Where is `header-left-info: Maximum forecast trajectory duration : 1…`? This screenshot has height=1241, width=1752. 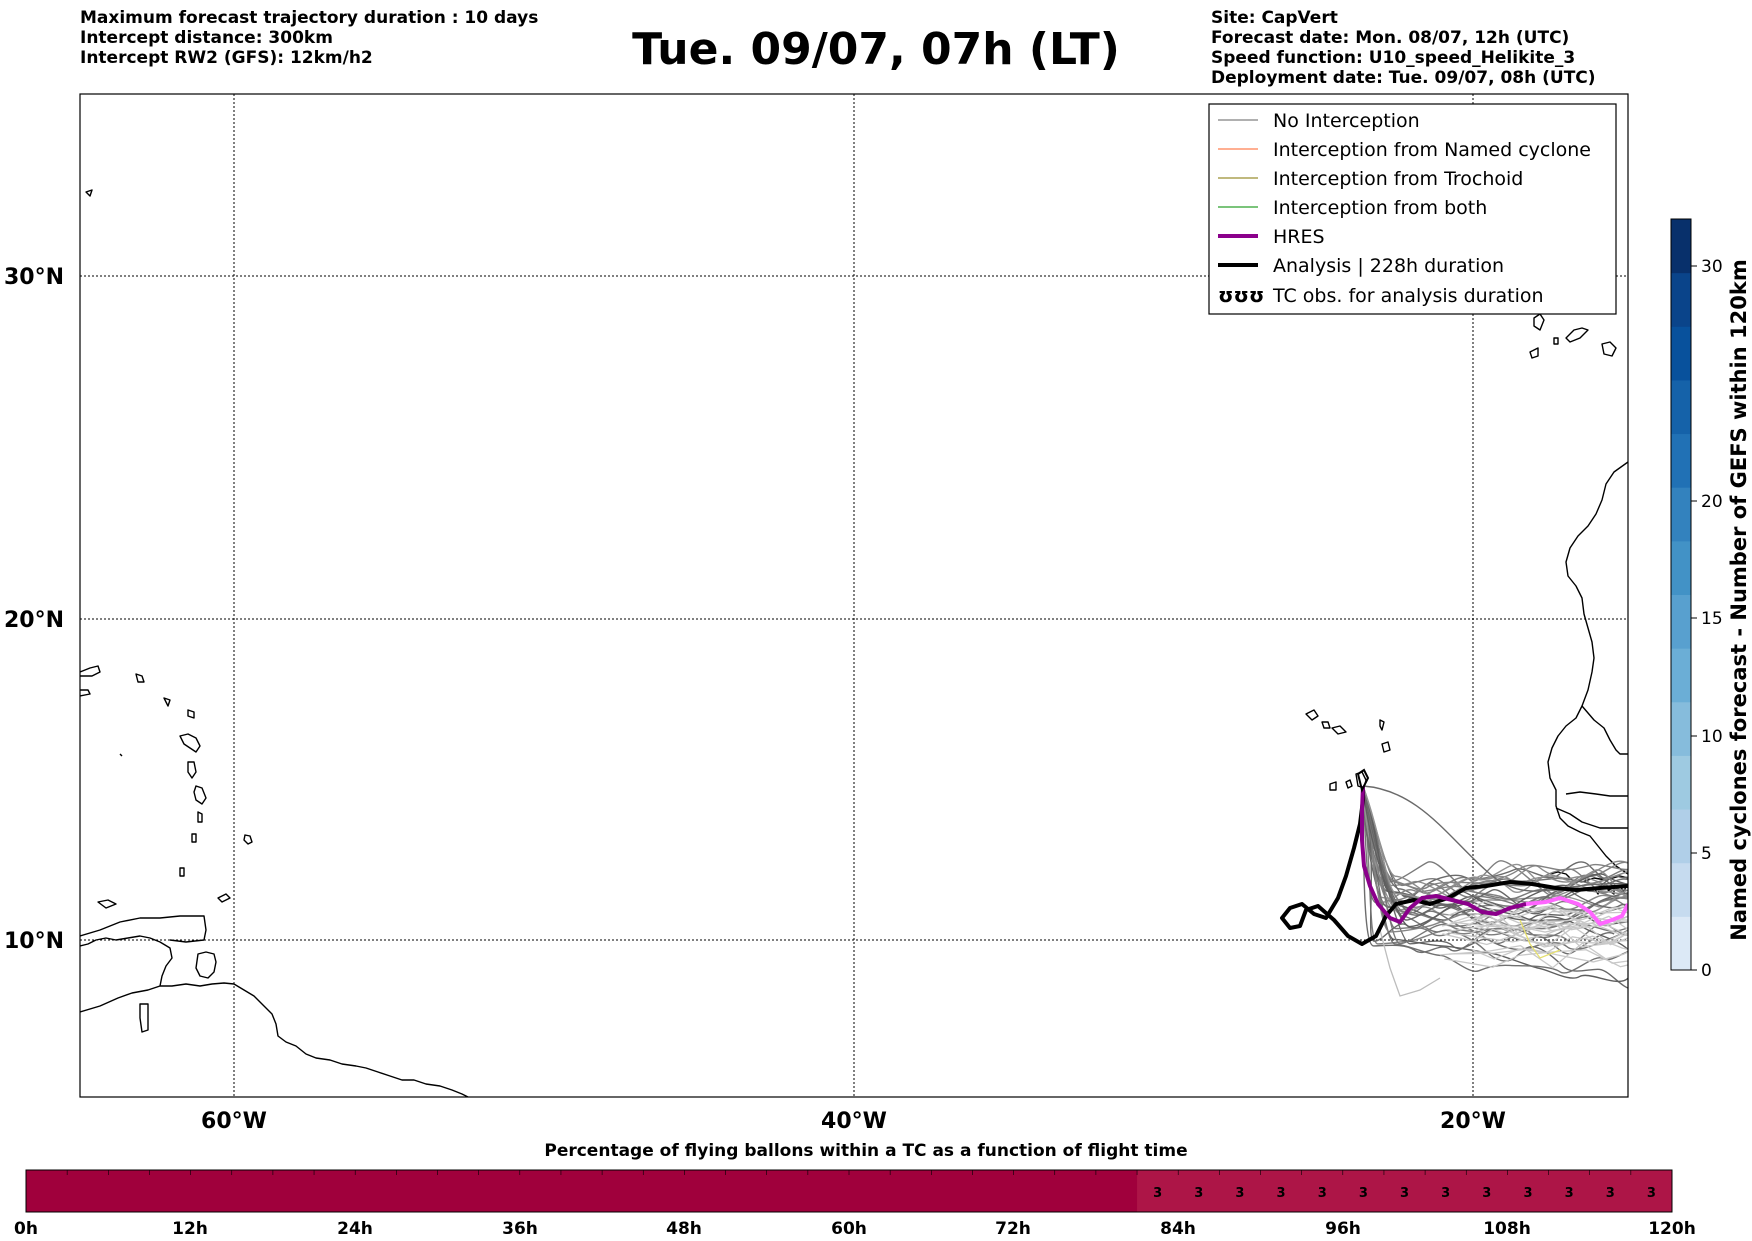 header-left-info: Maximum forecast trajectory duration : 1… is located at coordinates (309, 38).